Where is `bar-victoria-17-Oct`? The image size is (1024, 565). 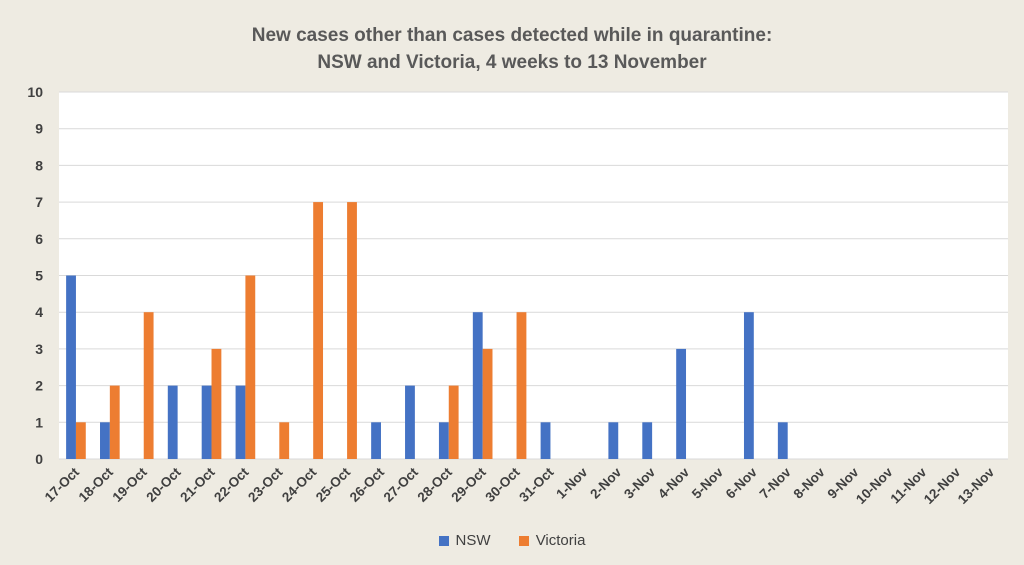
bar-victoria-17-Oct is located at coordinates (80, 440).